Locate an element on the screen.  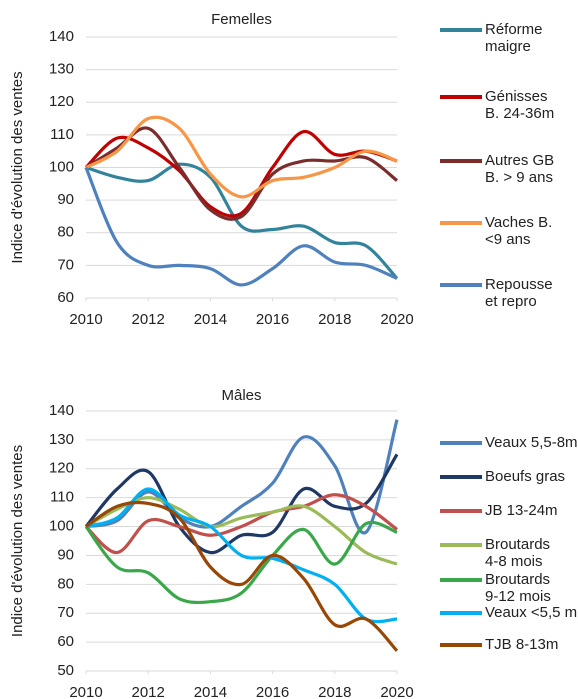
legend-label: Veaux <5,5 m is located at coordinates (531, 612).